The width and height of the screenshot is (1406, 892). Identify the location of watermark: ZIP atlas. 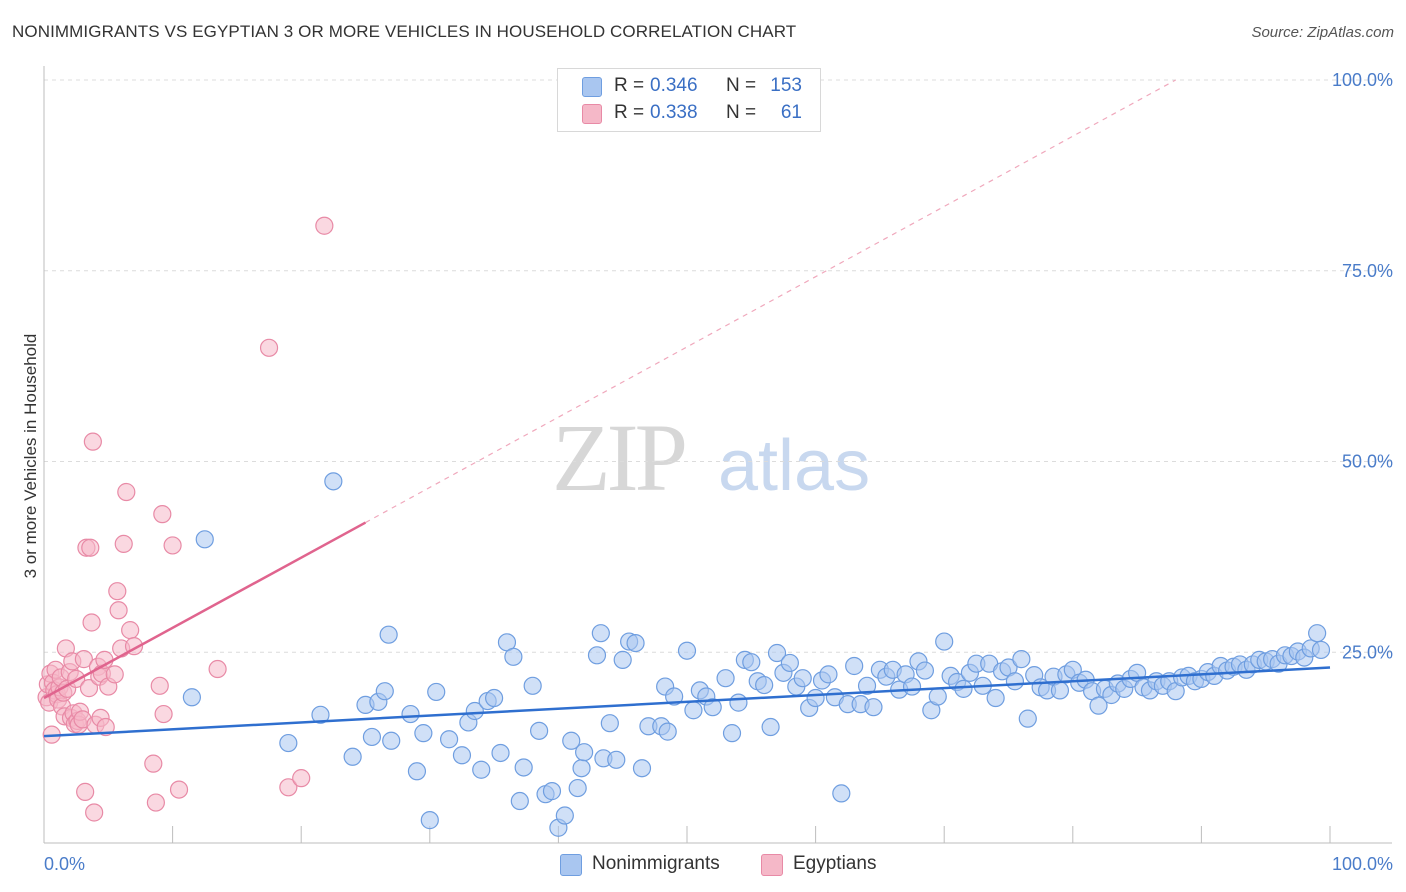
(711, 457).